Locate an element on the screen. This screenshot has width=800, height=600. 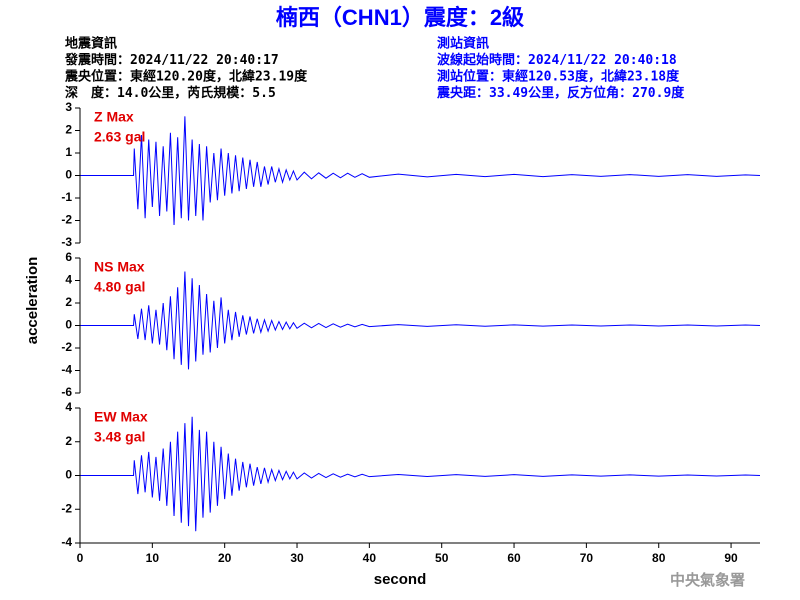
x-tick-label: 90 is located at coordinates (731, 558).